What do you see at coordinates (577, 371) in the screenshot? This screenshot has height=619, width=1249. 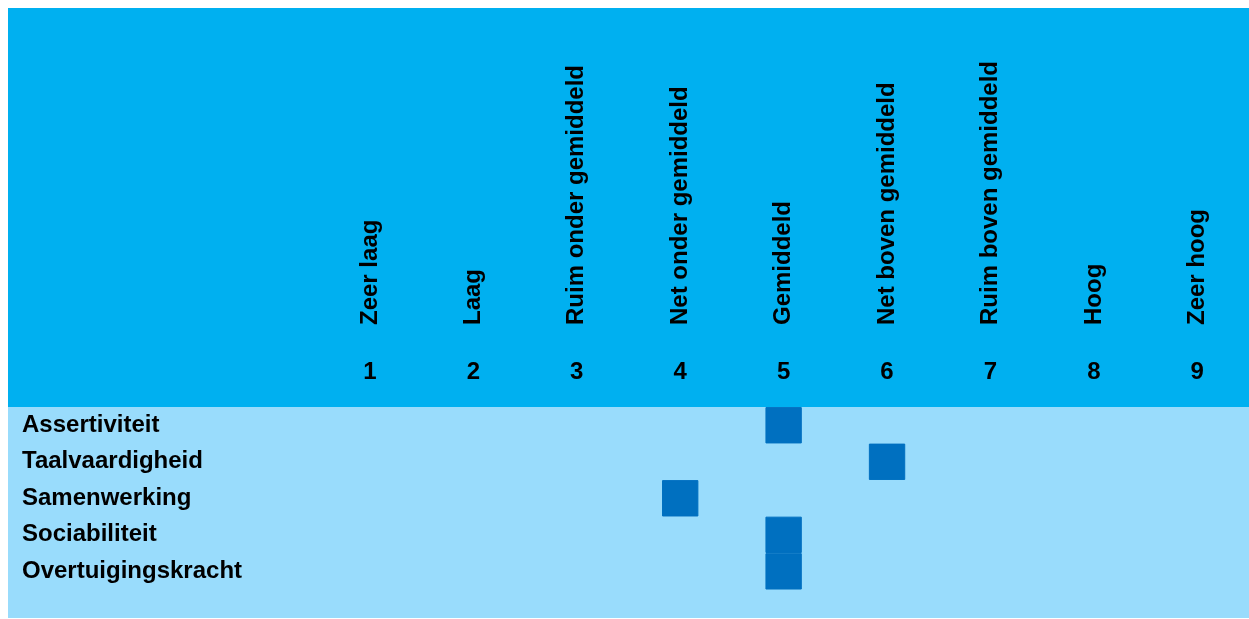 I see `x-tick-label: 3` at bounding box center [577, 371].